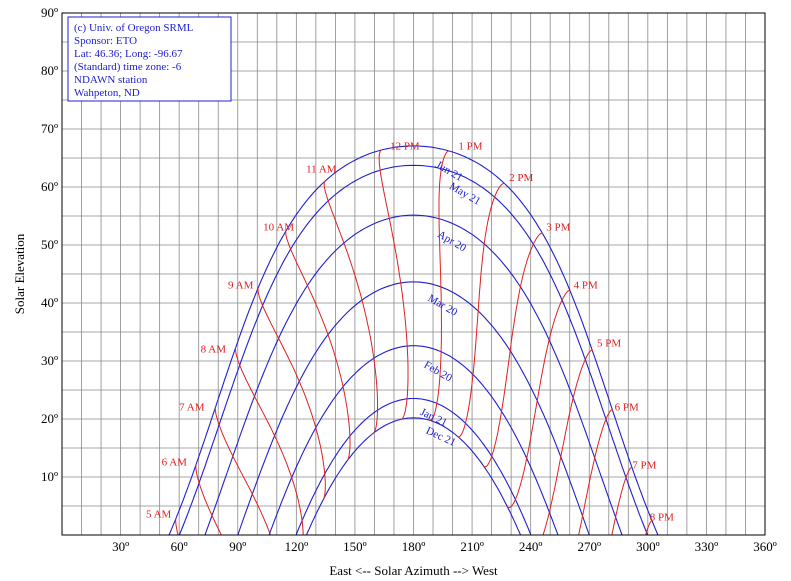  What do you see at coordinates (448, 171) in the screenshot?
I see `date-label: Jun 21` at bounding box center [448, 171].